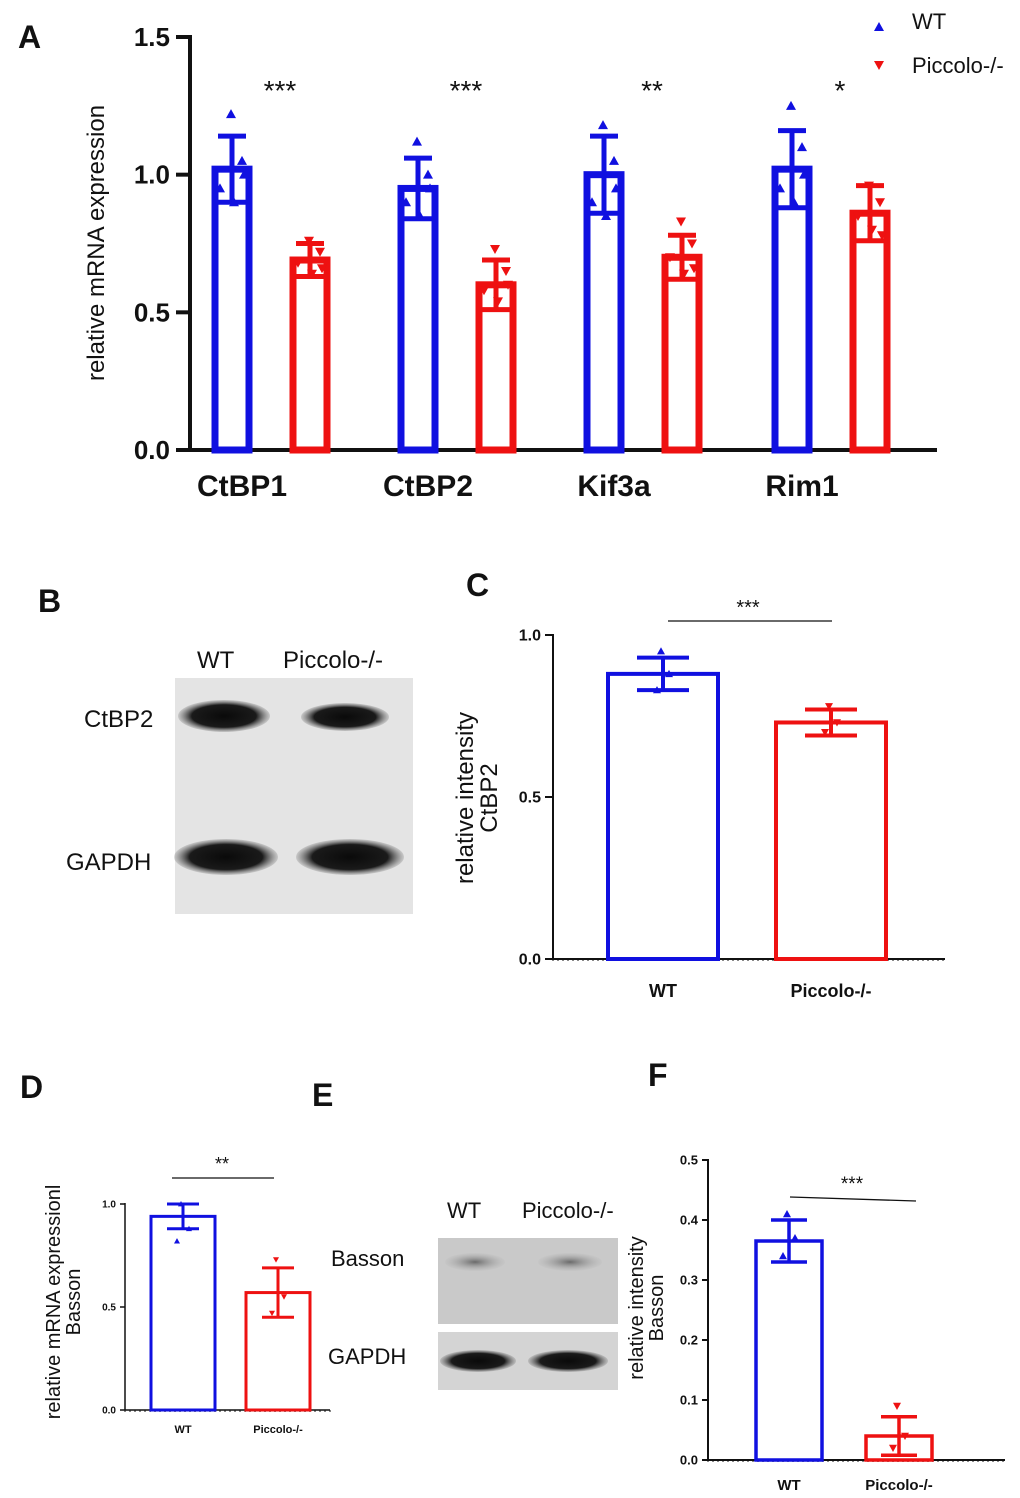  What do you see at coordinates (830, 991) in the screenshot?
I see `c-category-label: Piccolo-/-` at bounding box center [830, 991].